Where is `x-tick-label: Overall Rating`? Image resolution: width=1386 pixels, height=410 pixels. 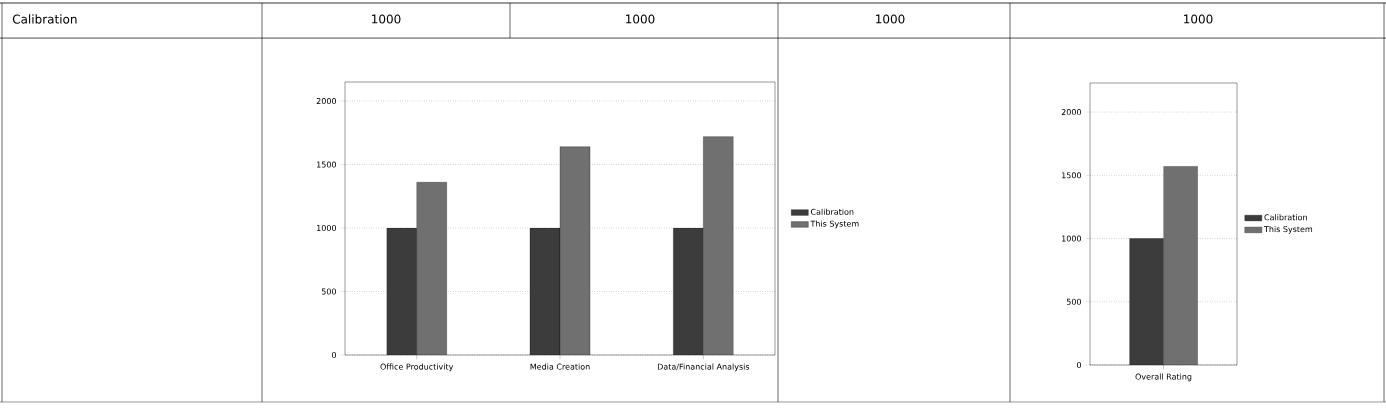 x-tick-label: Overall Rating is located at coordinates (1163, 377).